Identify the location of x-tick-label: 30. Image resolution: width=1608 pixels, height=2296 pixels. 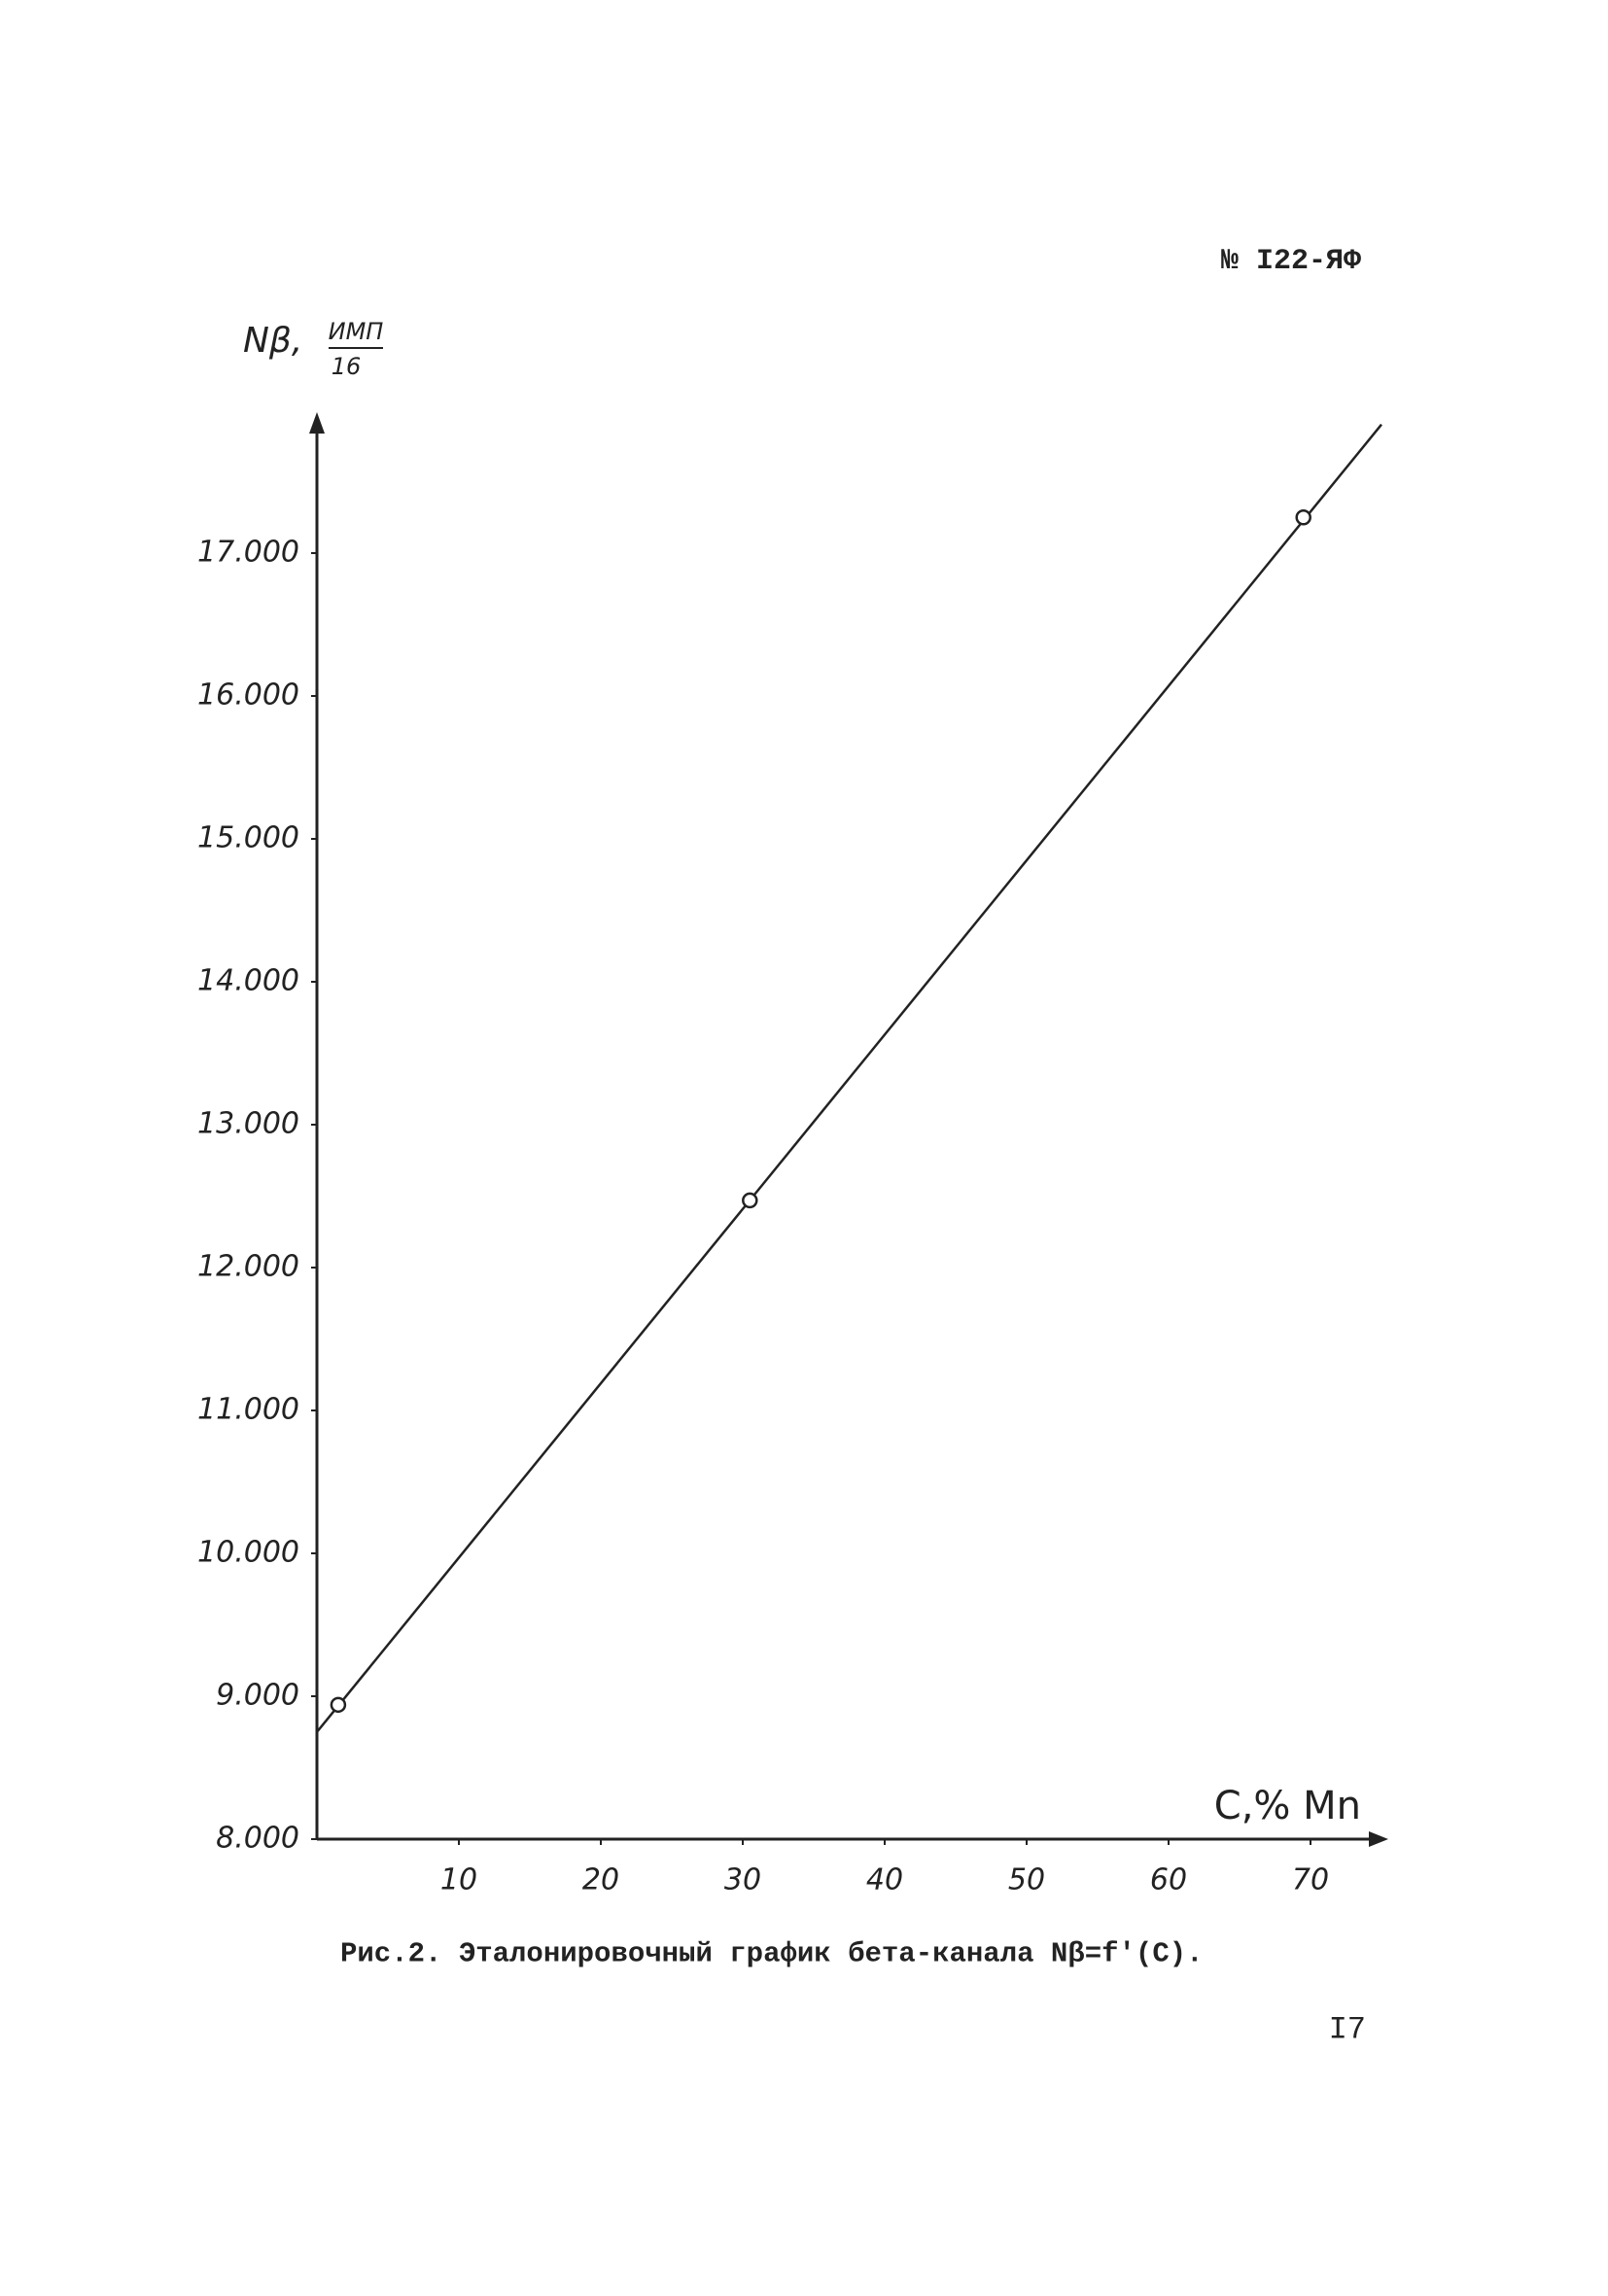
(742, 1880).